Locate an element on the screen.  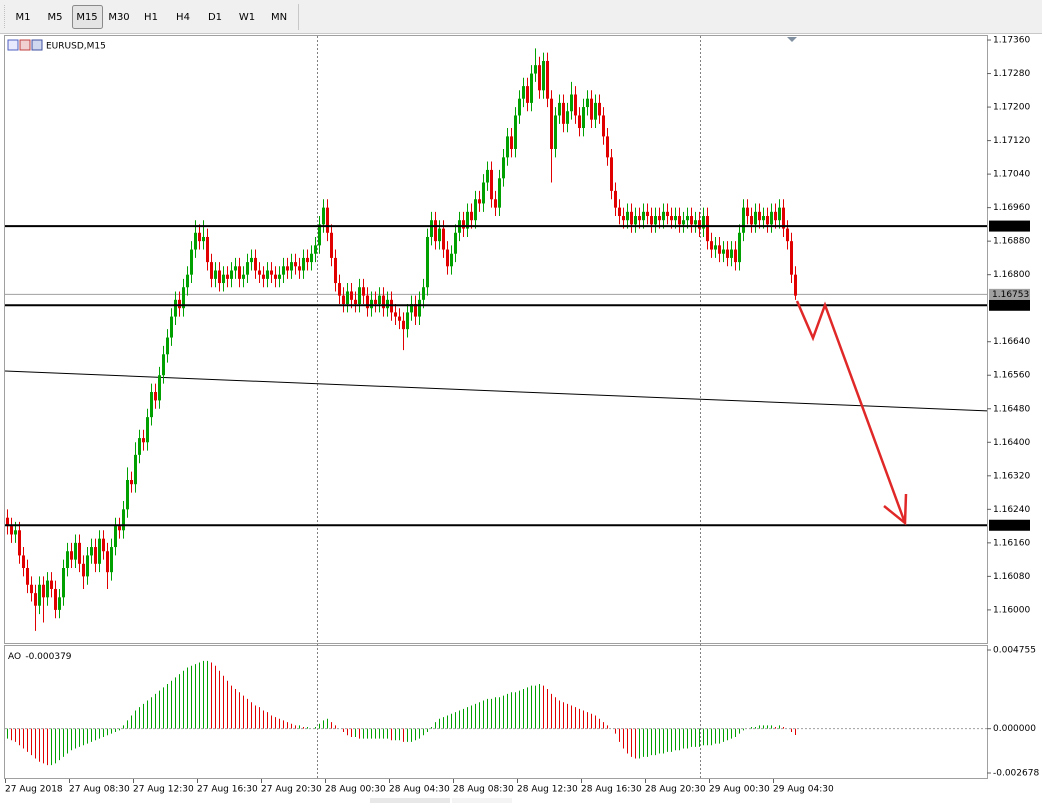
chart-shift-marker is located at coordinates (792, 39).